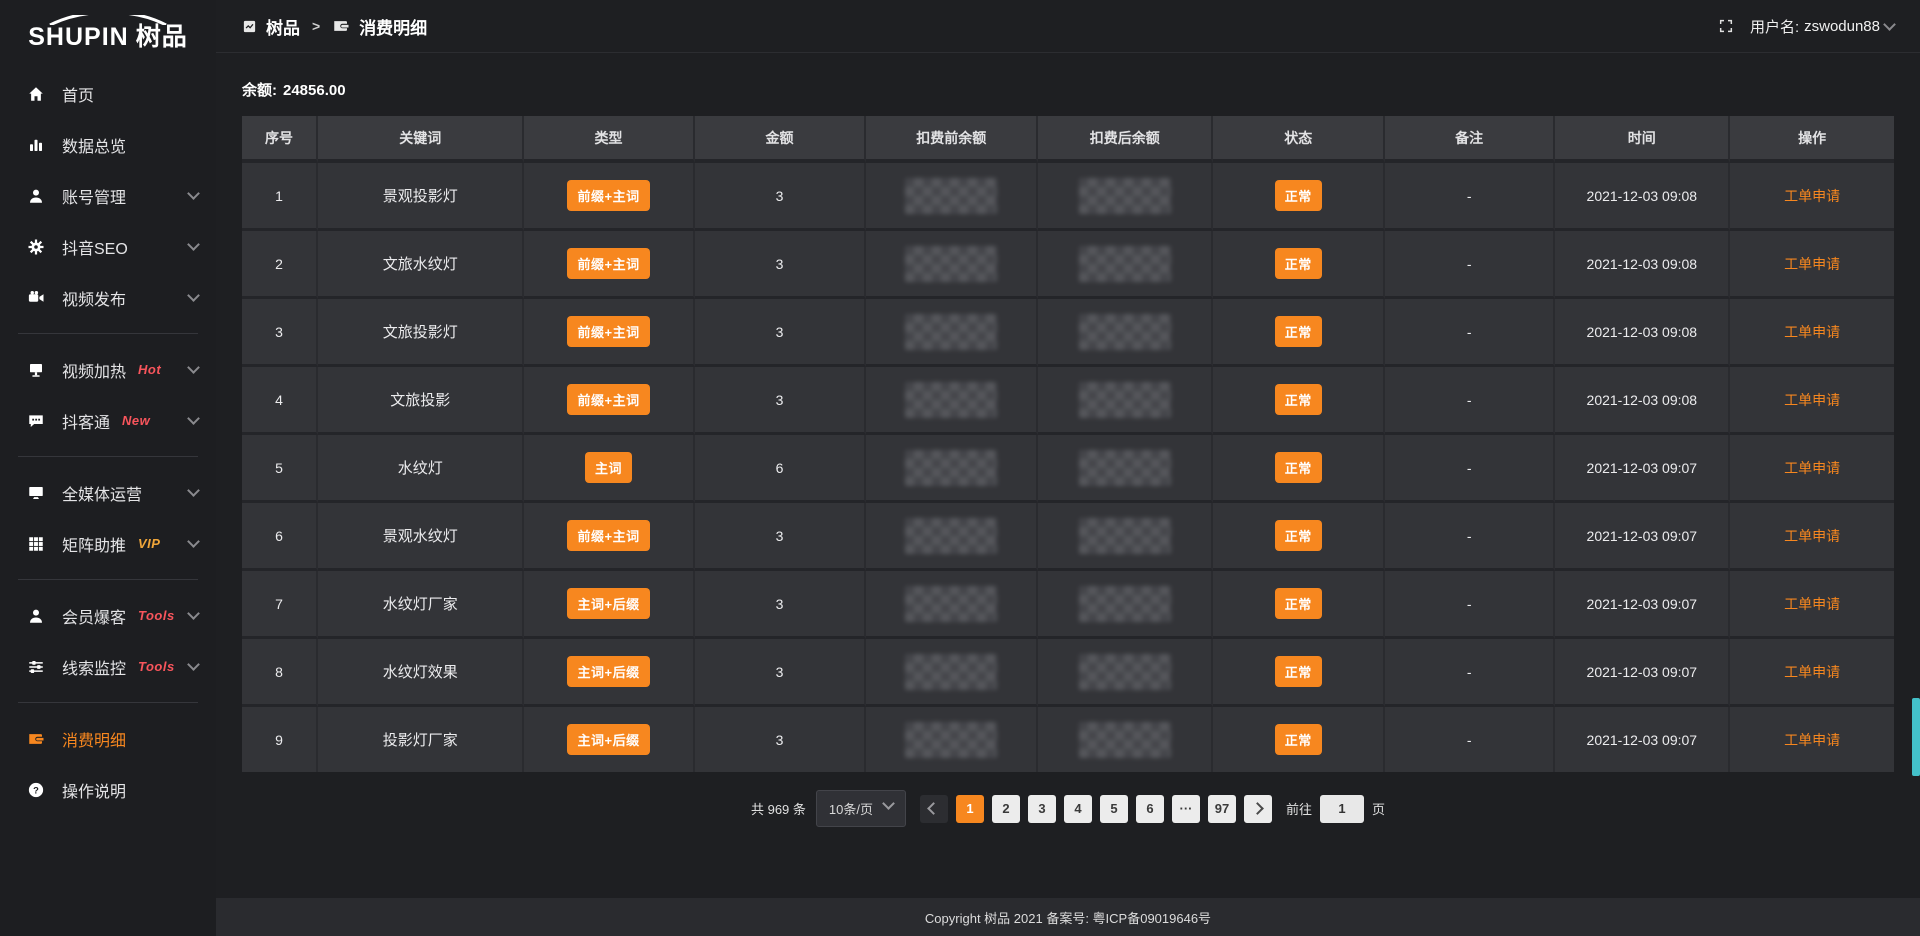  Describe the element at coordinates (1068, 139) in the screenshot. I see `table-header-row: 序号 关键词 类型 金额 扣费前余额 扣费后余额 状态 备注 时间 操作` at that location.